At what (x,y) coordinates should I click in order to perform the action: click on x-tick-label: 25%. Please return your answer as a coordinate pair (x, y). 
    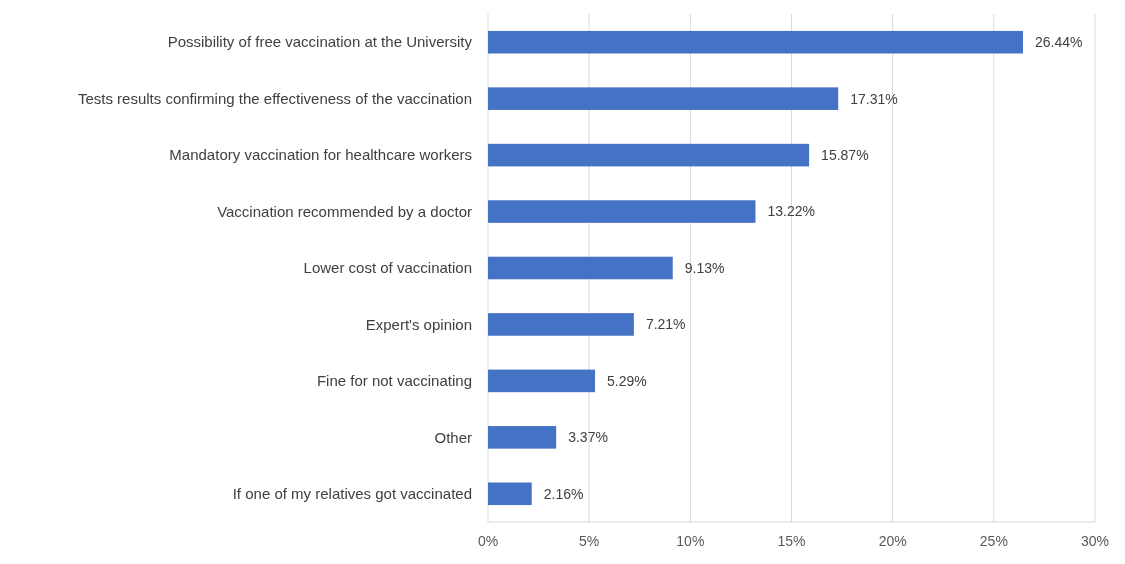
    Looking at the image, I should click on (993, 541).